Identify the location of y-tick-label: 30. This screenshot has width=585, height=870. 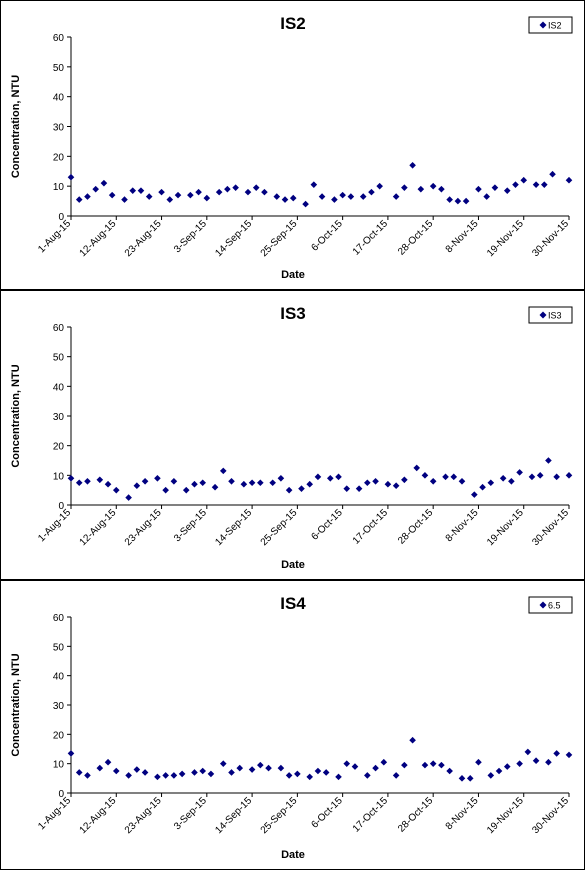
(59, 417).